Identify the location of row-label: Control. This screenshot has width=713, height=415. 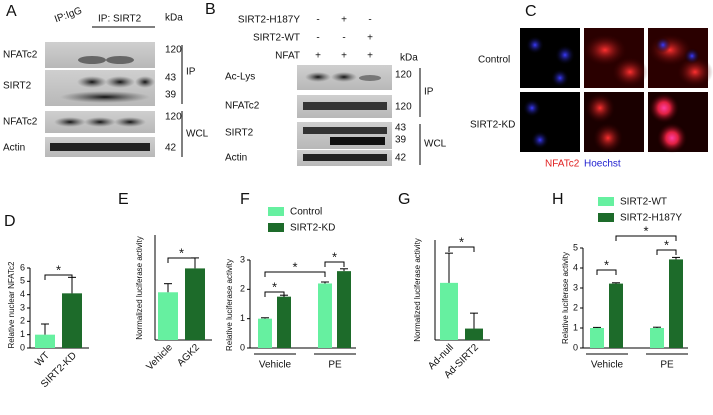
(494, 60).